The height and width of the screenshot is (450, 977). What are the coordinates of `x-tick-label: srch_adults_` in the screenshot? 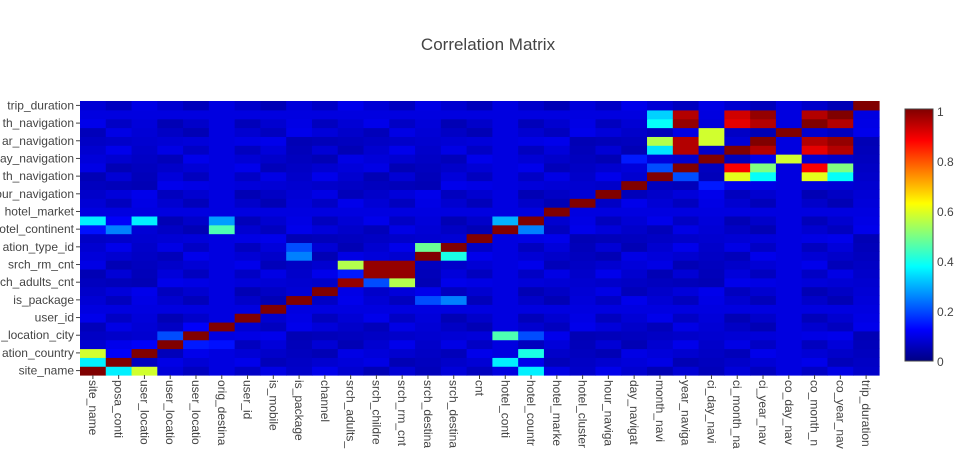 It's located at (351, 414).